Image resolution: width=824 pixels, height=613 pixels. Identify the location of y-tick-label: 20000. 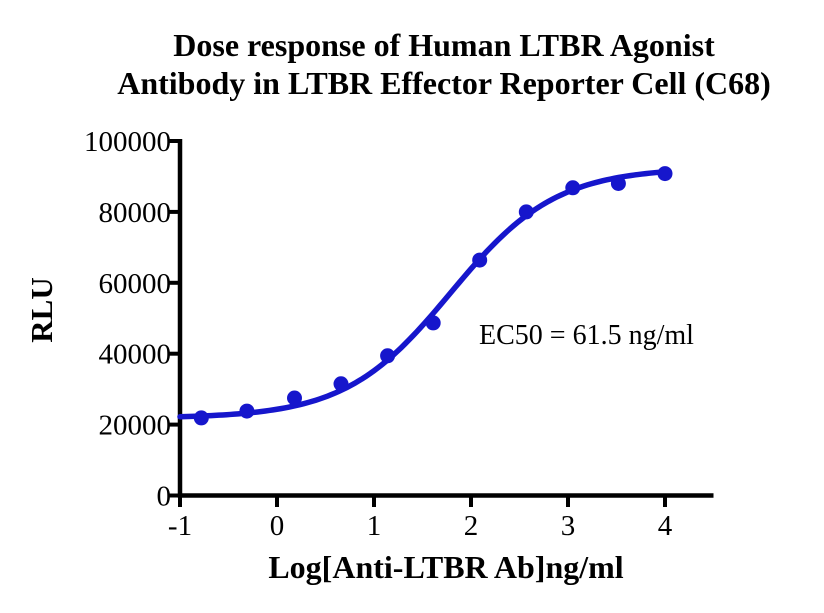
(135, 426).